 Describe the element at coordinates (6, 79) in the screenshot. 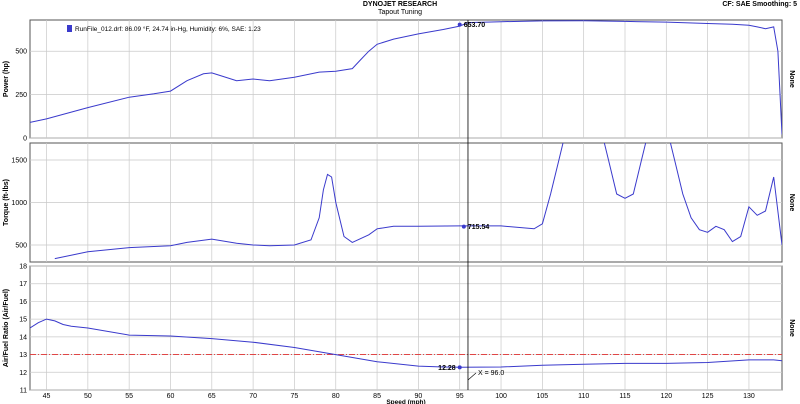

I see `y-axis-label: Power (hp)` at that location.